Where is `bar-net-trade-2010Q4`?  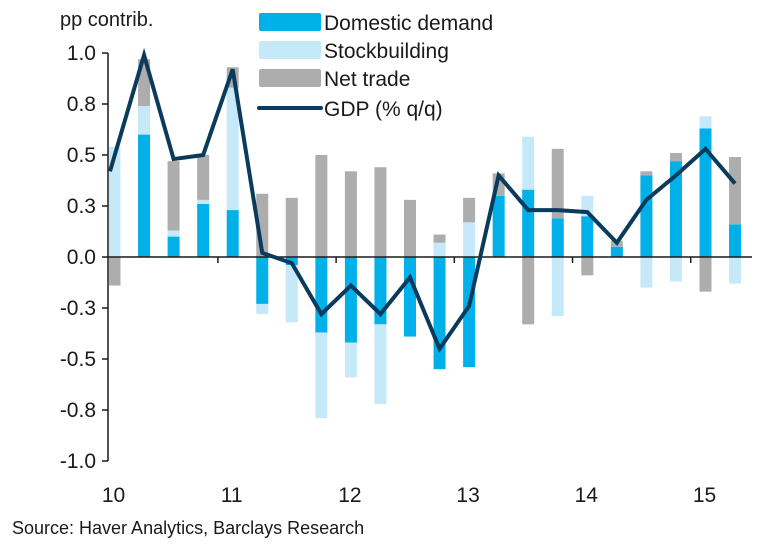 bar-net-trade-2010Q4 is located at coordinates (203, 177).